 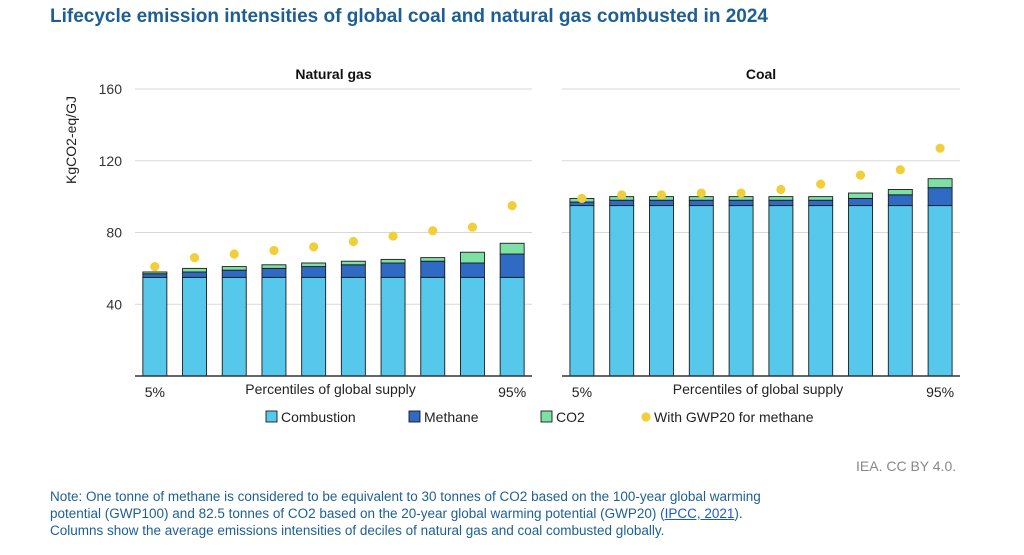 What do you see at coordinates (761, 74) in the screenshot?
I see `panel-title-1: Coal` at bounding box center [761, 74].